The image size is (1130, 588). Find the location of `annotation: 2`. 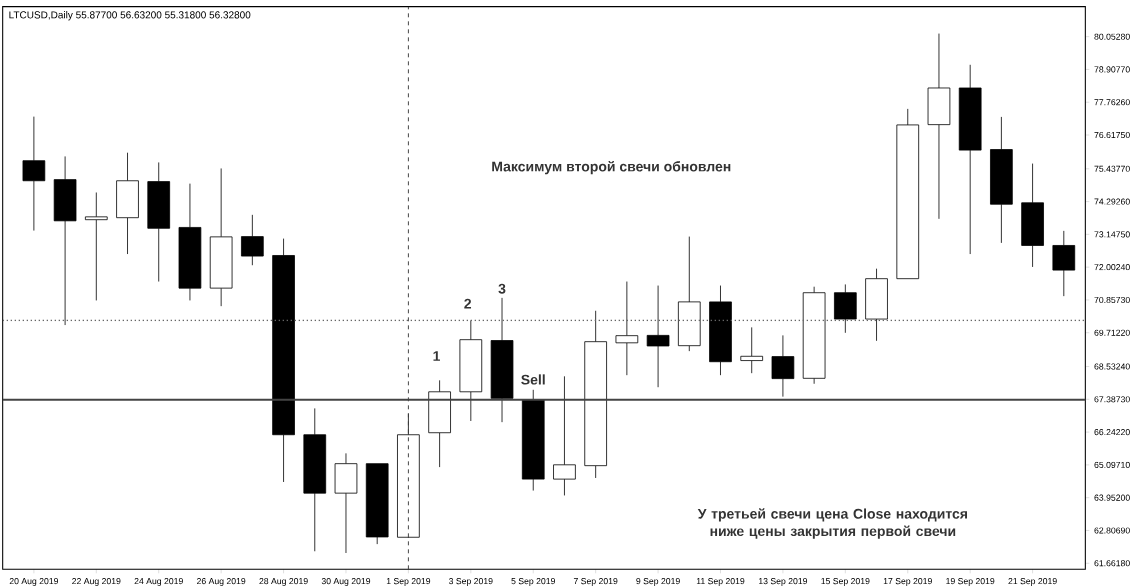

annotation: 2 is located at coordinates (468, 303).